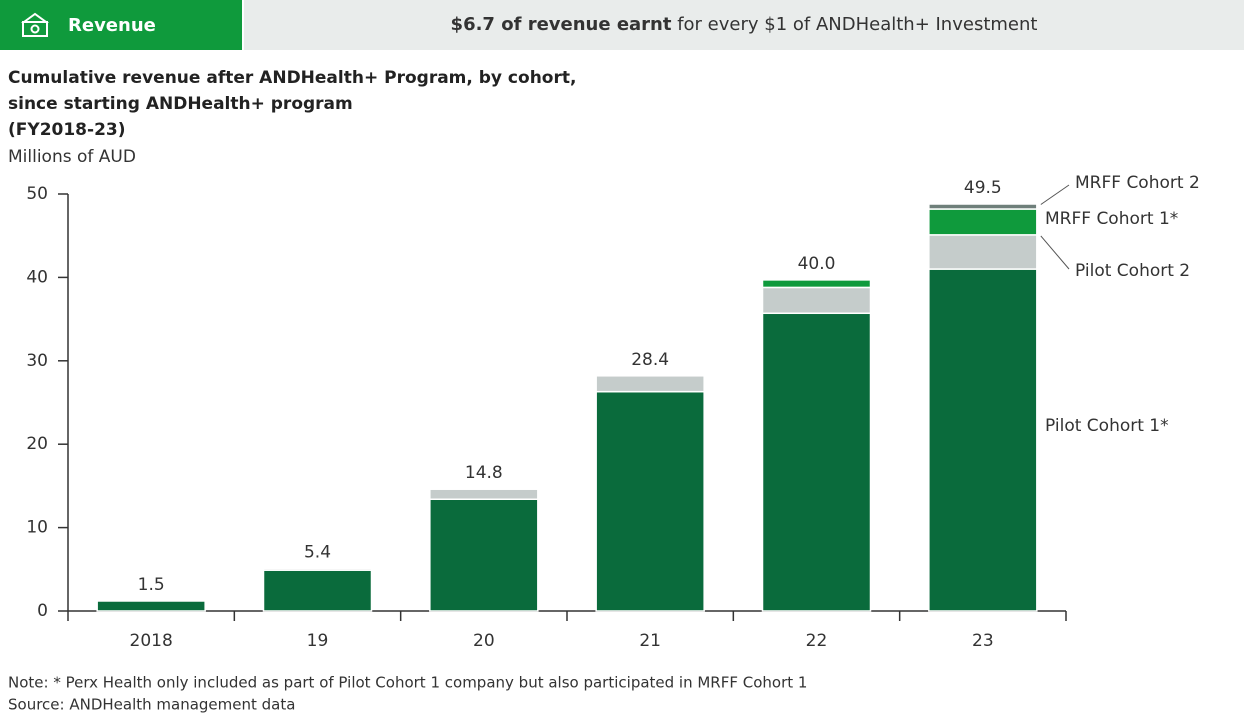 Image resolution: width=1244 pixels, height=713 pixels. I want to click on total-label: 49.5, so click(983, 188).